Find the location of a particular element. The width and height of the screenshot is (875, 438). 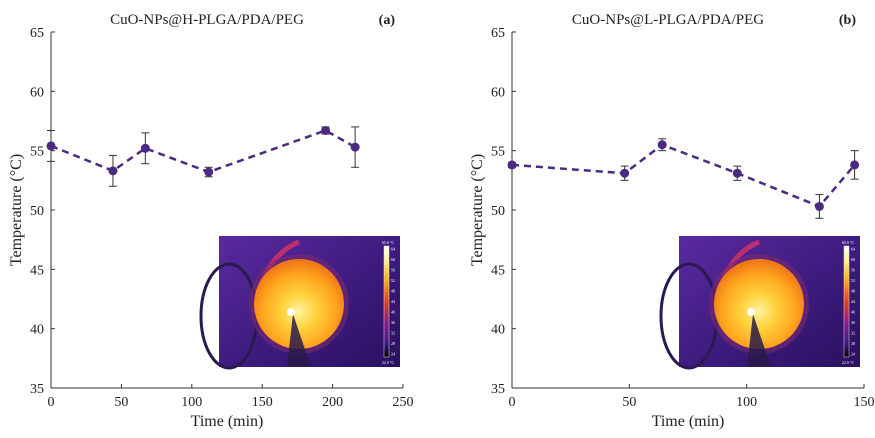

chart-title: CuO-NPs@H-PLGA/PDA/PEG is located at coordinates (207, 20).